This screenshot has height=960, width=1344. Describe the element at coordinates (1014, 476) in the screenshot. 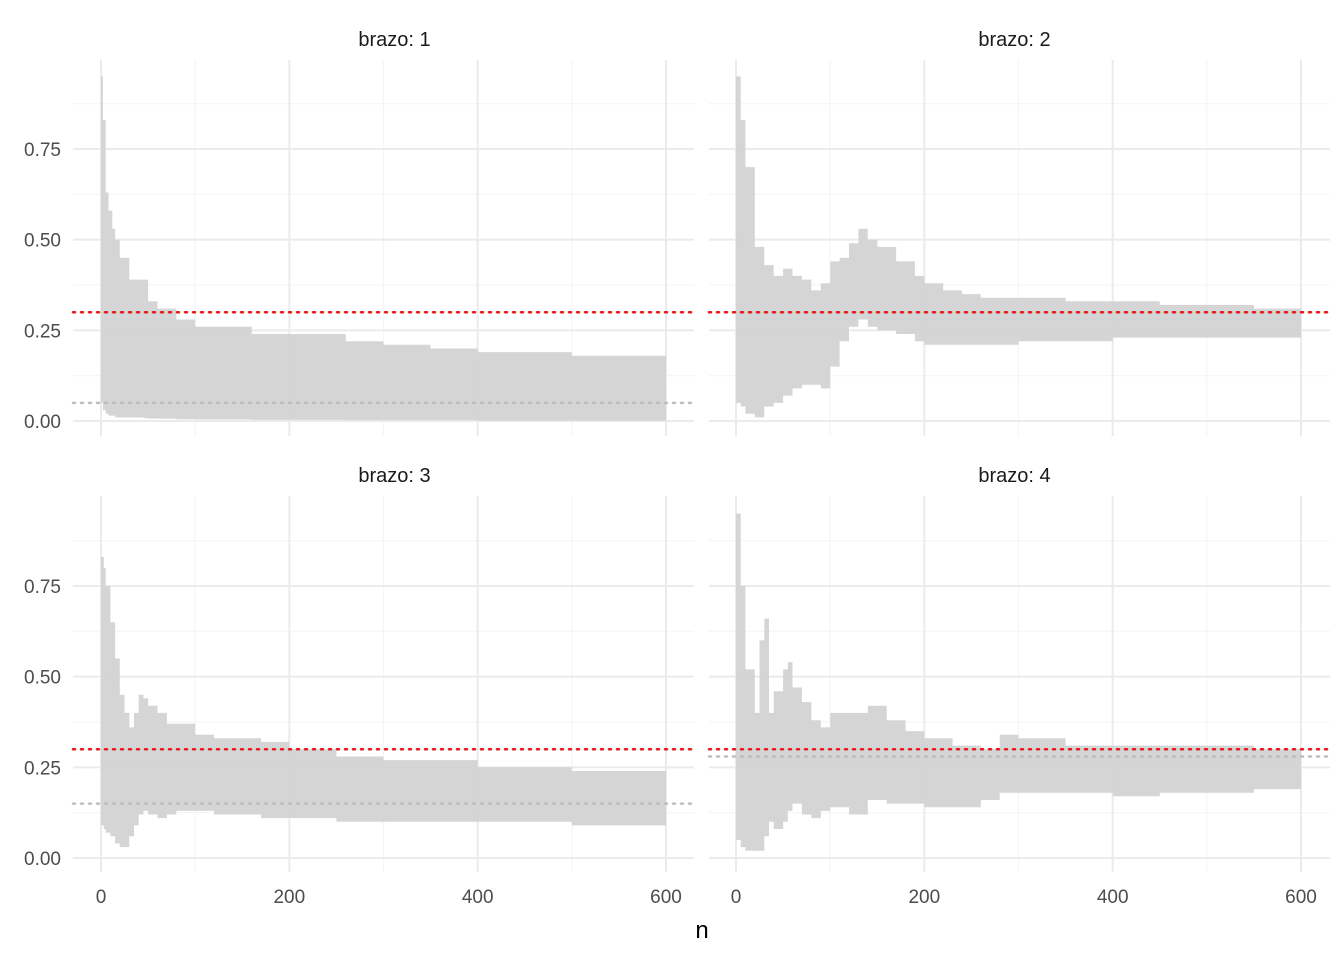

I see `facet-title-4: brazo: 4` at that location.